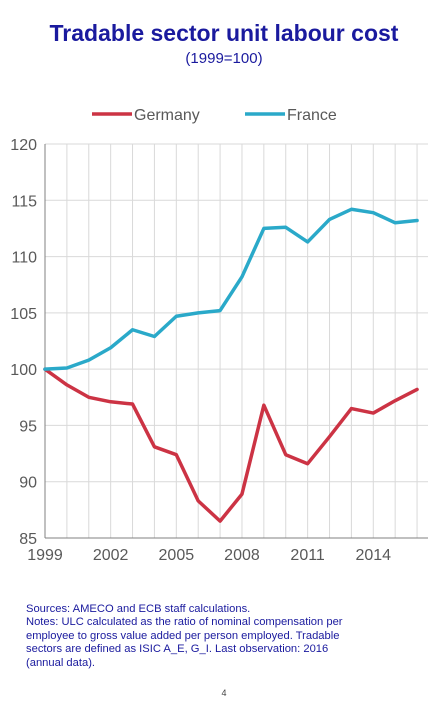  What do you see at coordinates (312, 115) in the screenshot?
I see `legend-label-france: France` at bounding box center [312, 115].